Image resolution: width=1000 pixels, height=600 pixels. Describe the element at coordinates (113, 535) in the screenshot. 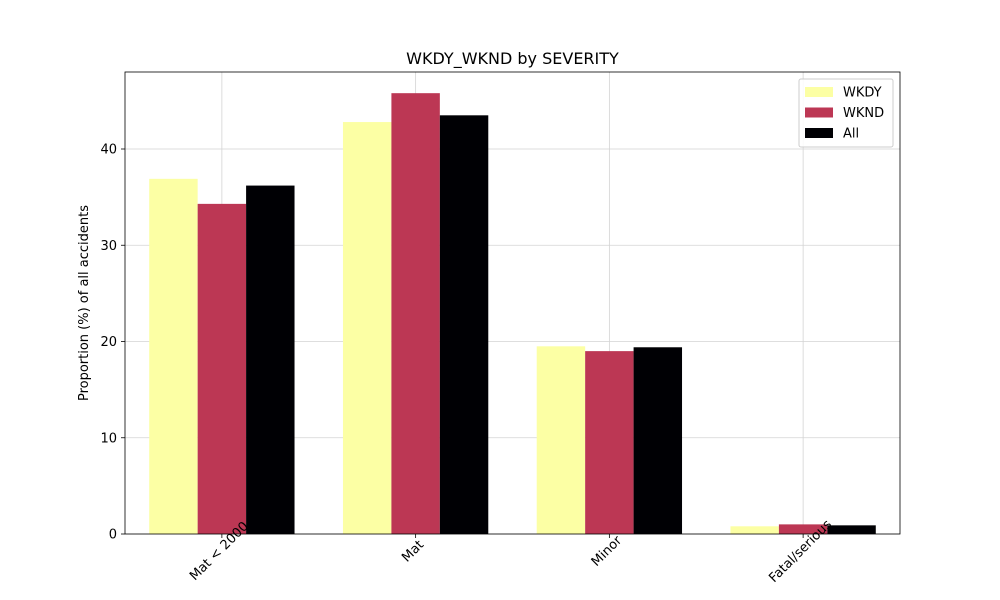

I see `y-tick-label: 0` at that location.